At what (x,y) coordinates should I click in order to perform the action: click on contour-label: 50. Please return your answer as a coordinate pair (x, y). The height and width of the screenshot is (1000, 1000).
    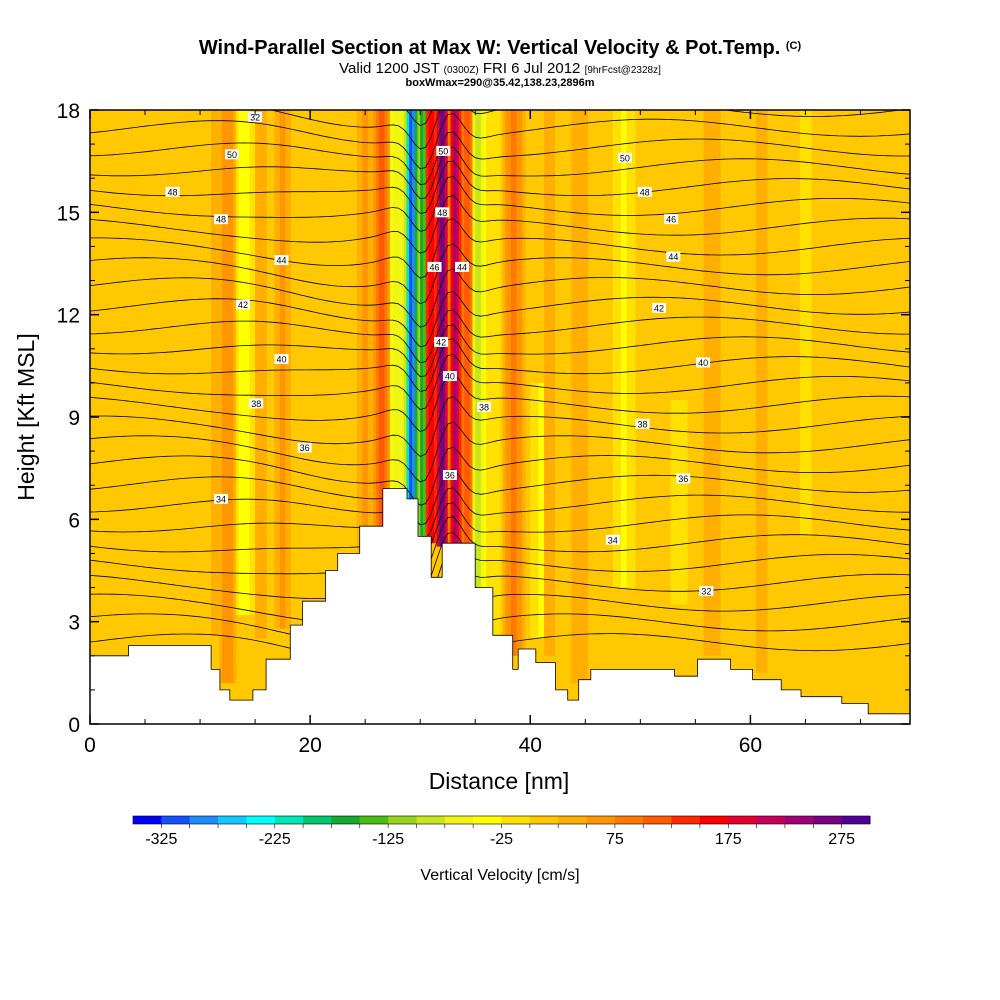
    Looking at the image, I should click on (624, 157).